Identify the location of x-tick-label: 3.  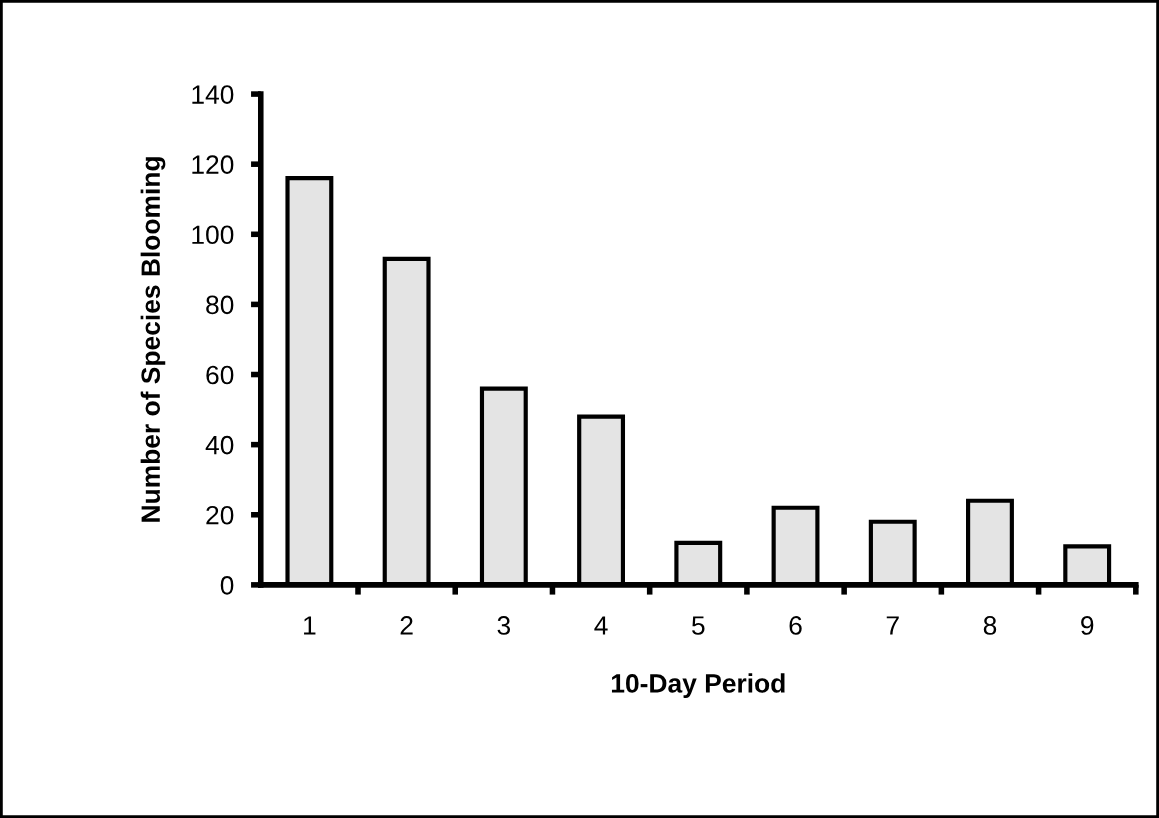
(504, 625).